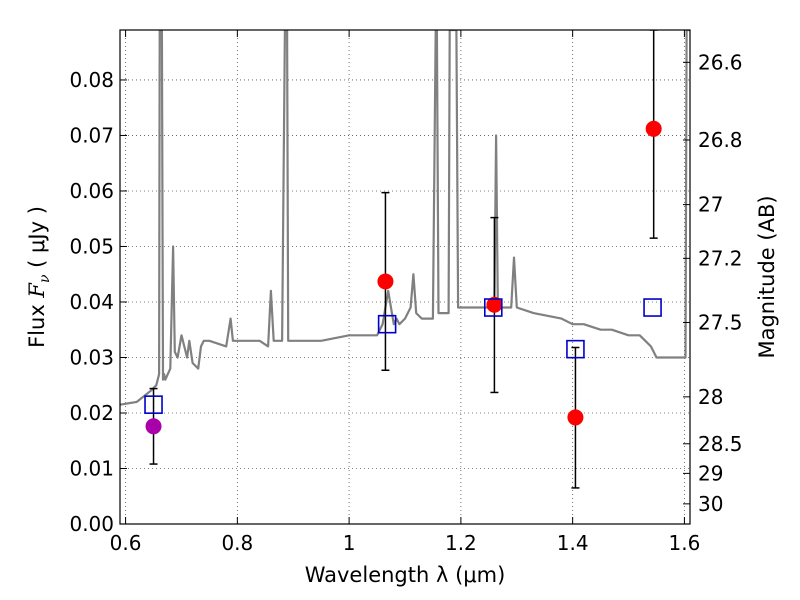 The height and width of the screenshot is (600, 800). I want to click on x-tick-label: 1, so click(349, 543).